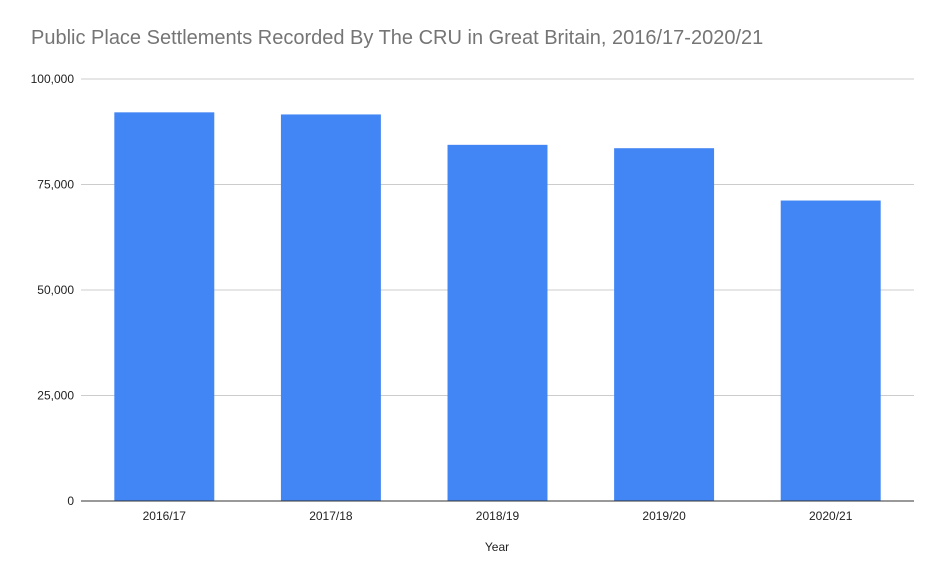  Describe the element at coordinates (55, 290) in the screenshot. I see `y-tick-label: 50,000` at that location.